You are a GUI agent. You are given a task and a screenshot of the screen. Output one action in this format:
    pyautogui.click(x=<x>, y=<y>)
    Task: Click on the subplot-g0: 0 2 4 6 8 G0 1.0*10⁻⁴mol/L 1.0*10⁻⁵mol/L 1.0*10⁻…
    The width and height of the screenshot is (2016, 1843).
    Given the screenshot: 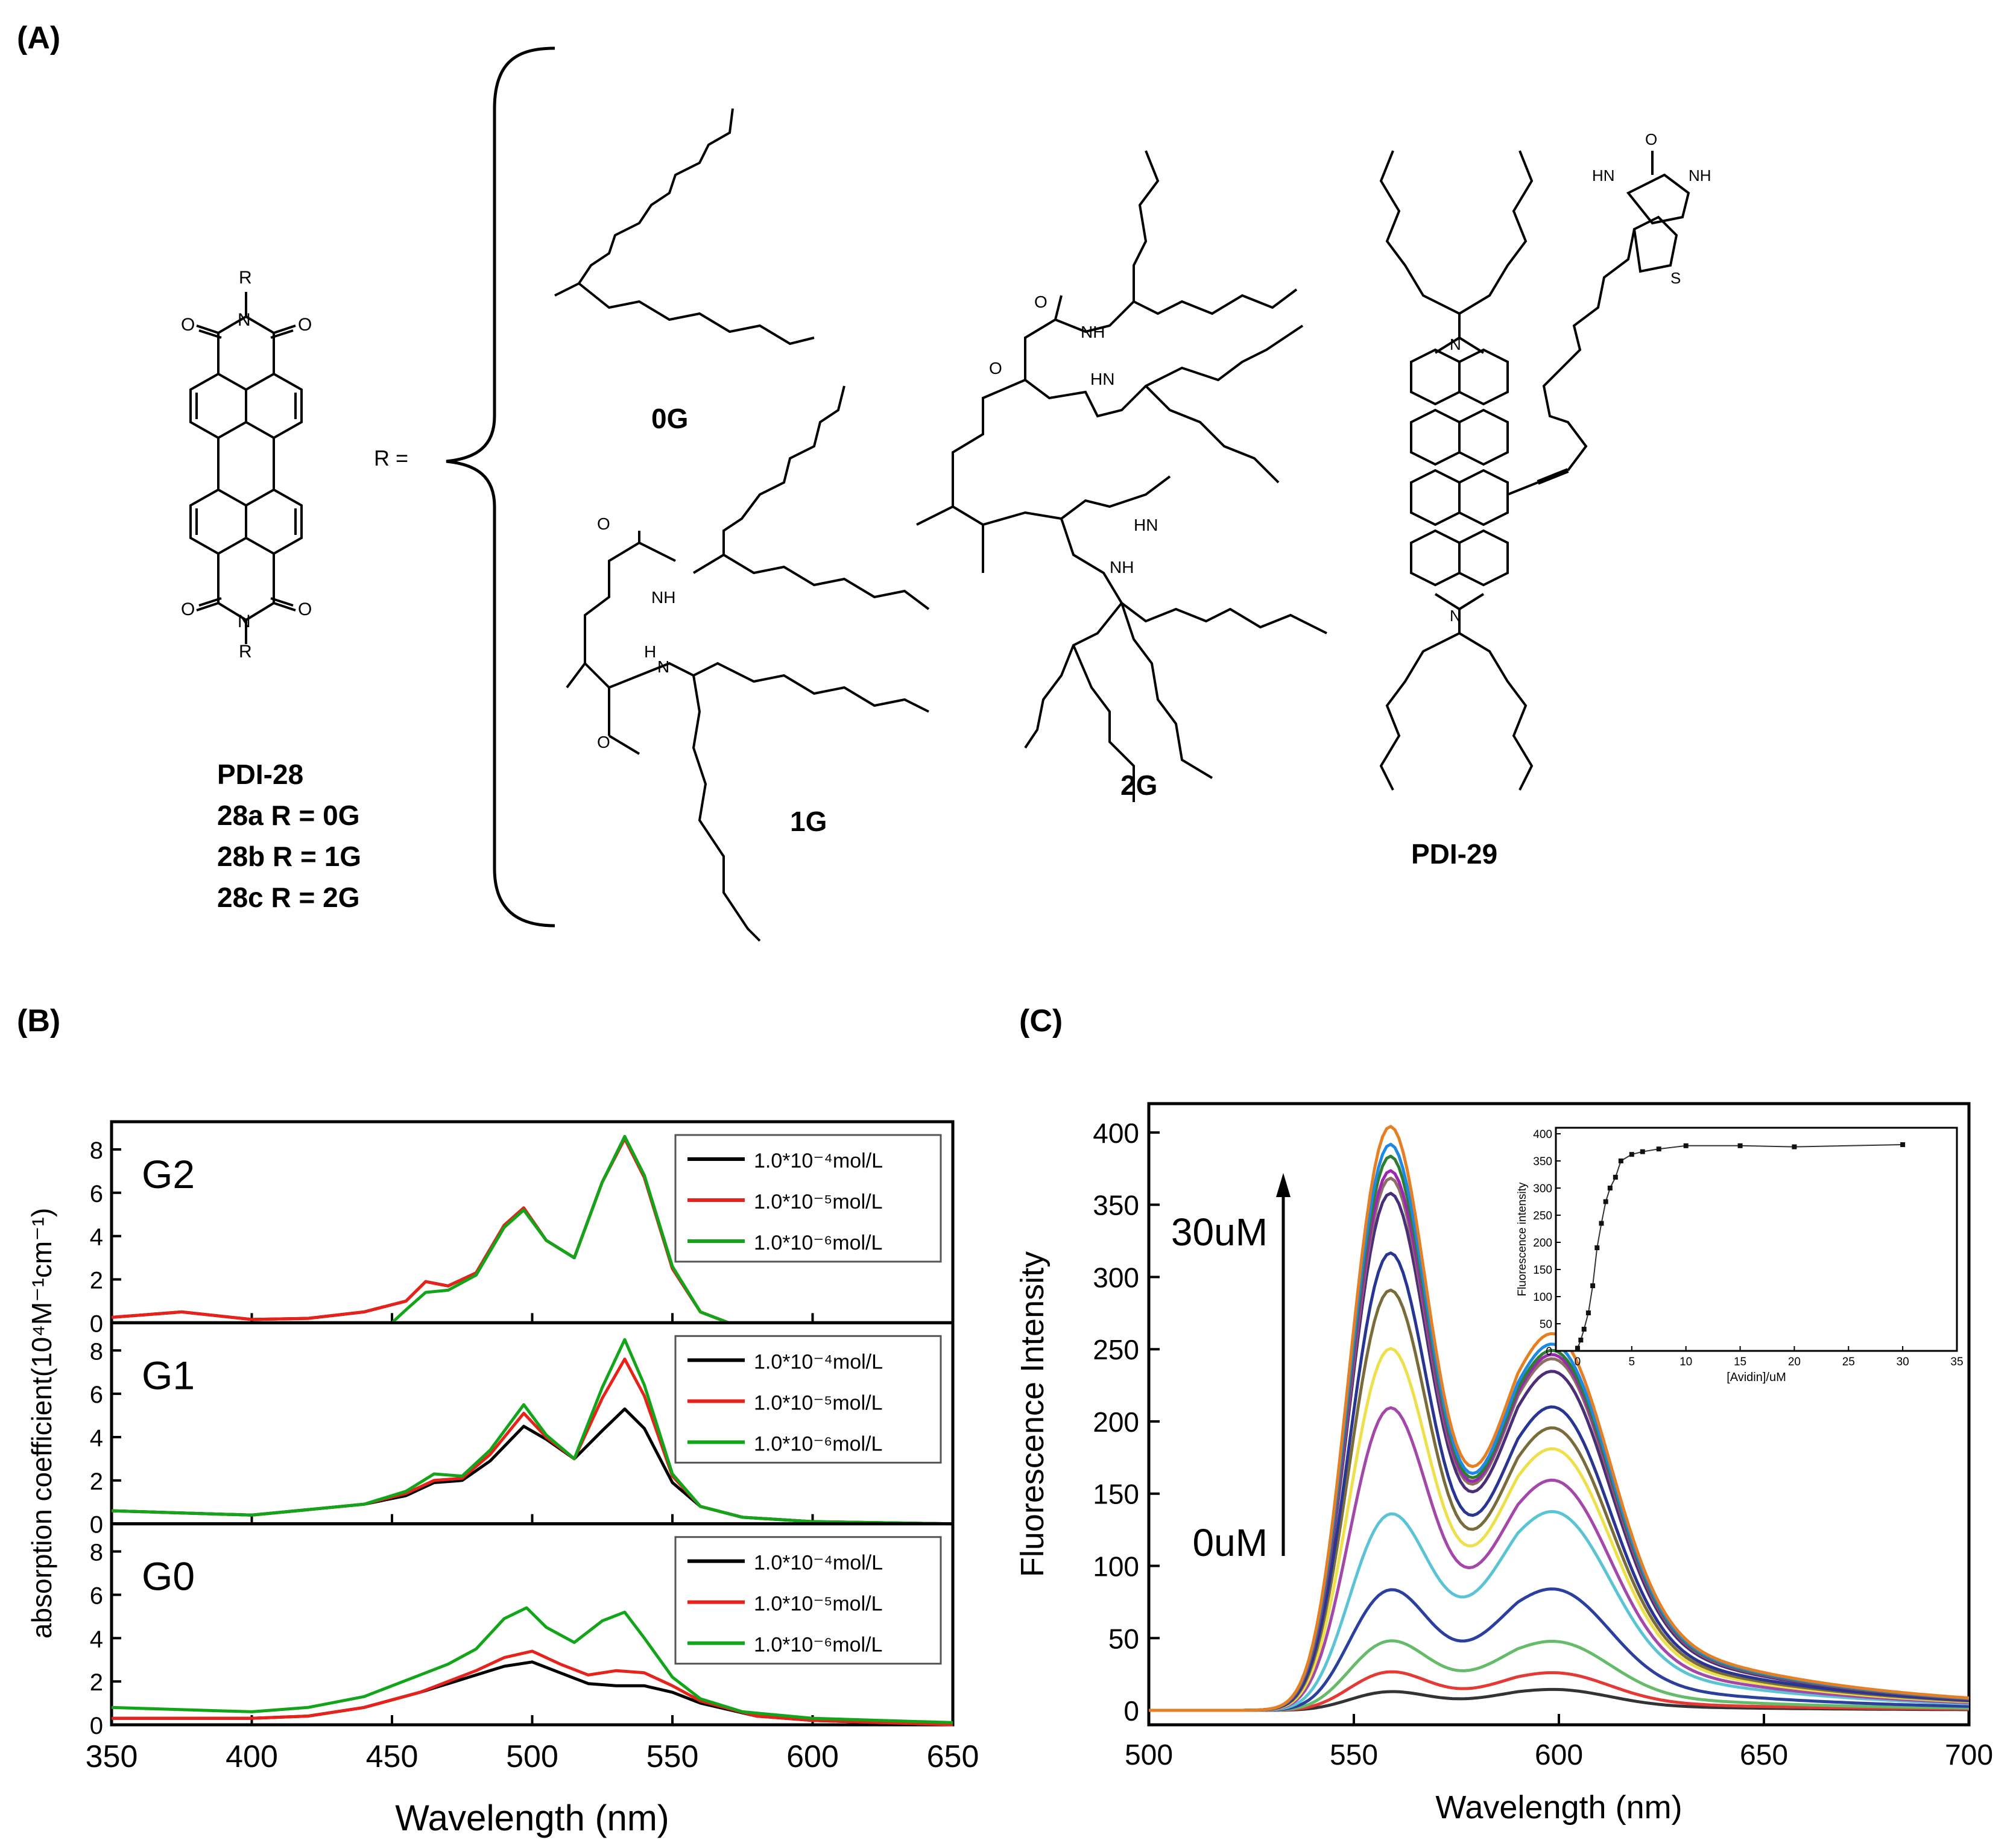 What is the action you would take?
    pyautogui.click(x=522, y=1630)
    